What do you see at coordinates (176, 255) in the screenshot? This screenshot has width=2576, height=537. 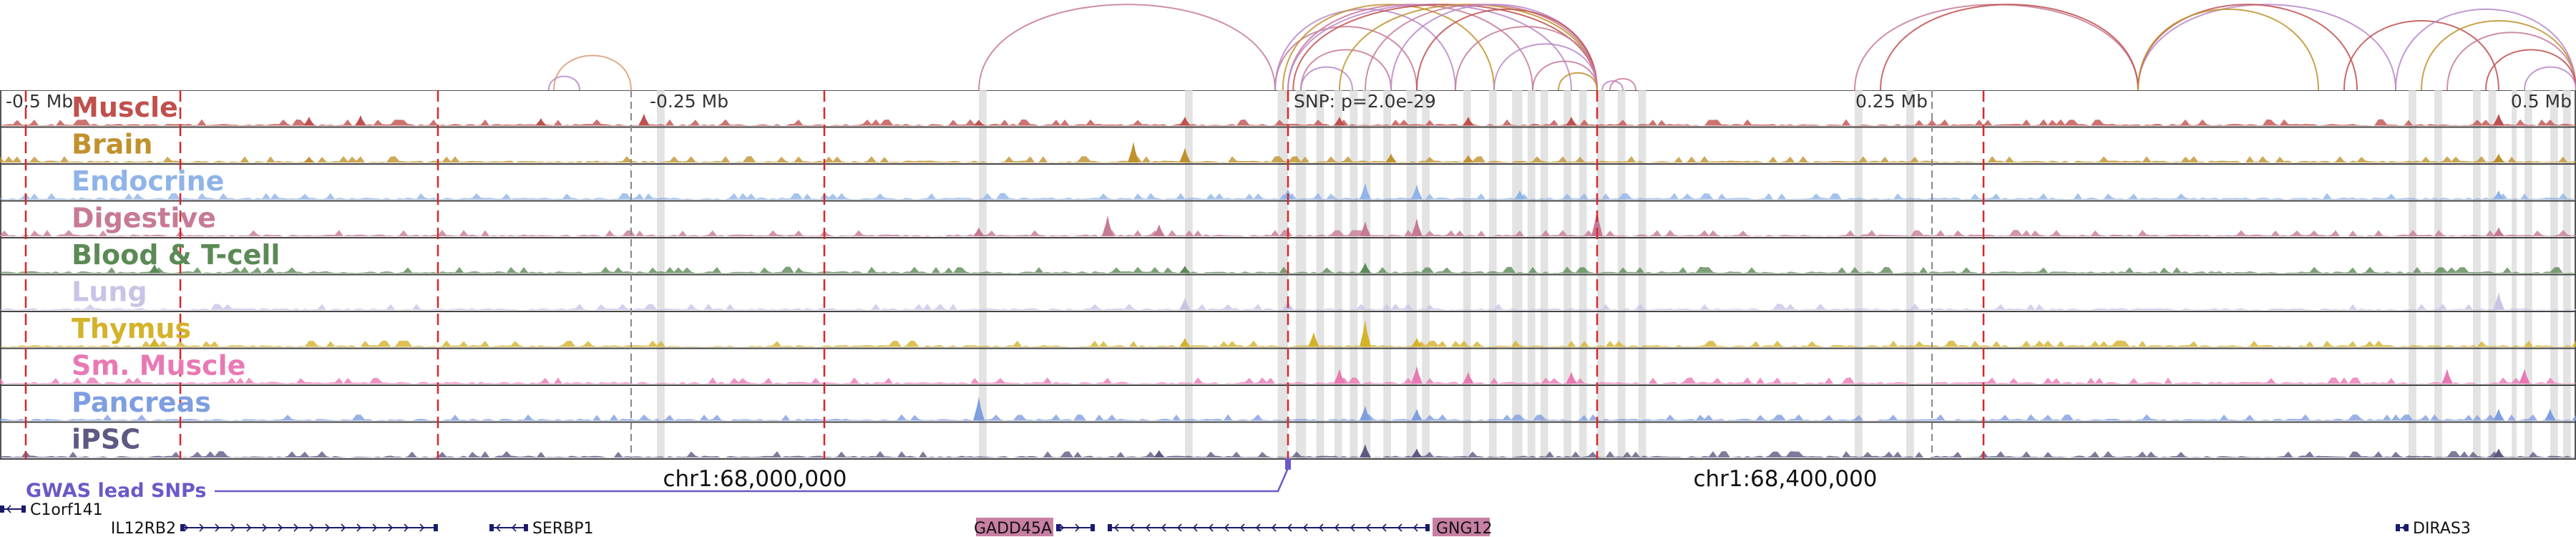 I see `track-label: Blood & T-cell` at bounding box center [176, 255].